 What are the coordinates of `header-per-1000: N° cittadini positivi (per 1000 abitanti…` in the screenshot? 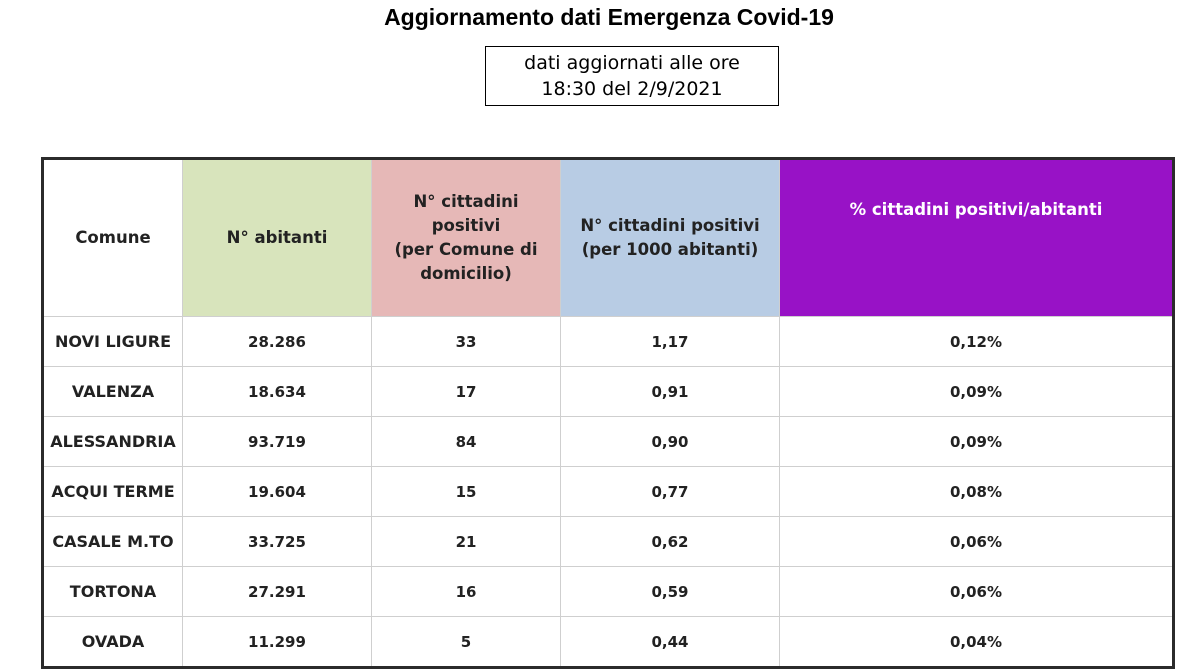 It's located at (670, 237).